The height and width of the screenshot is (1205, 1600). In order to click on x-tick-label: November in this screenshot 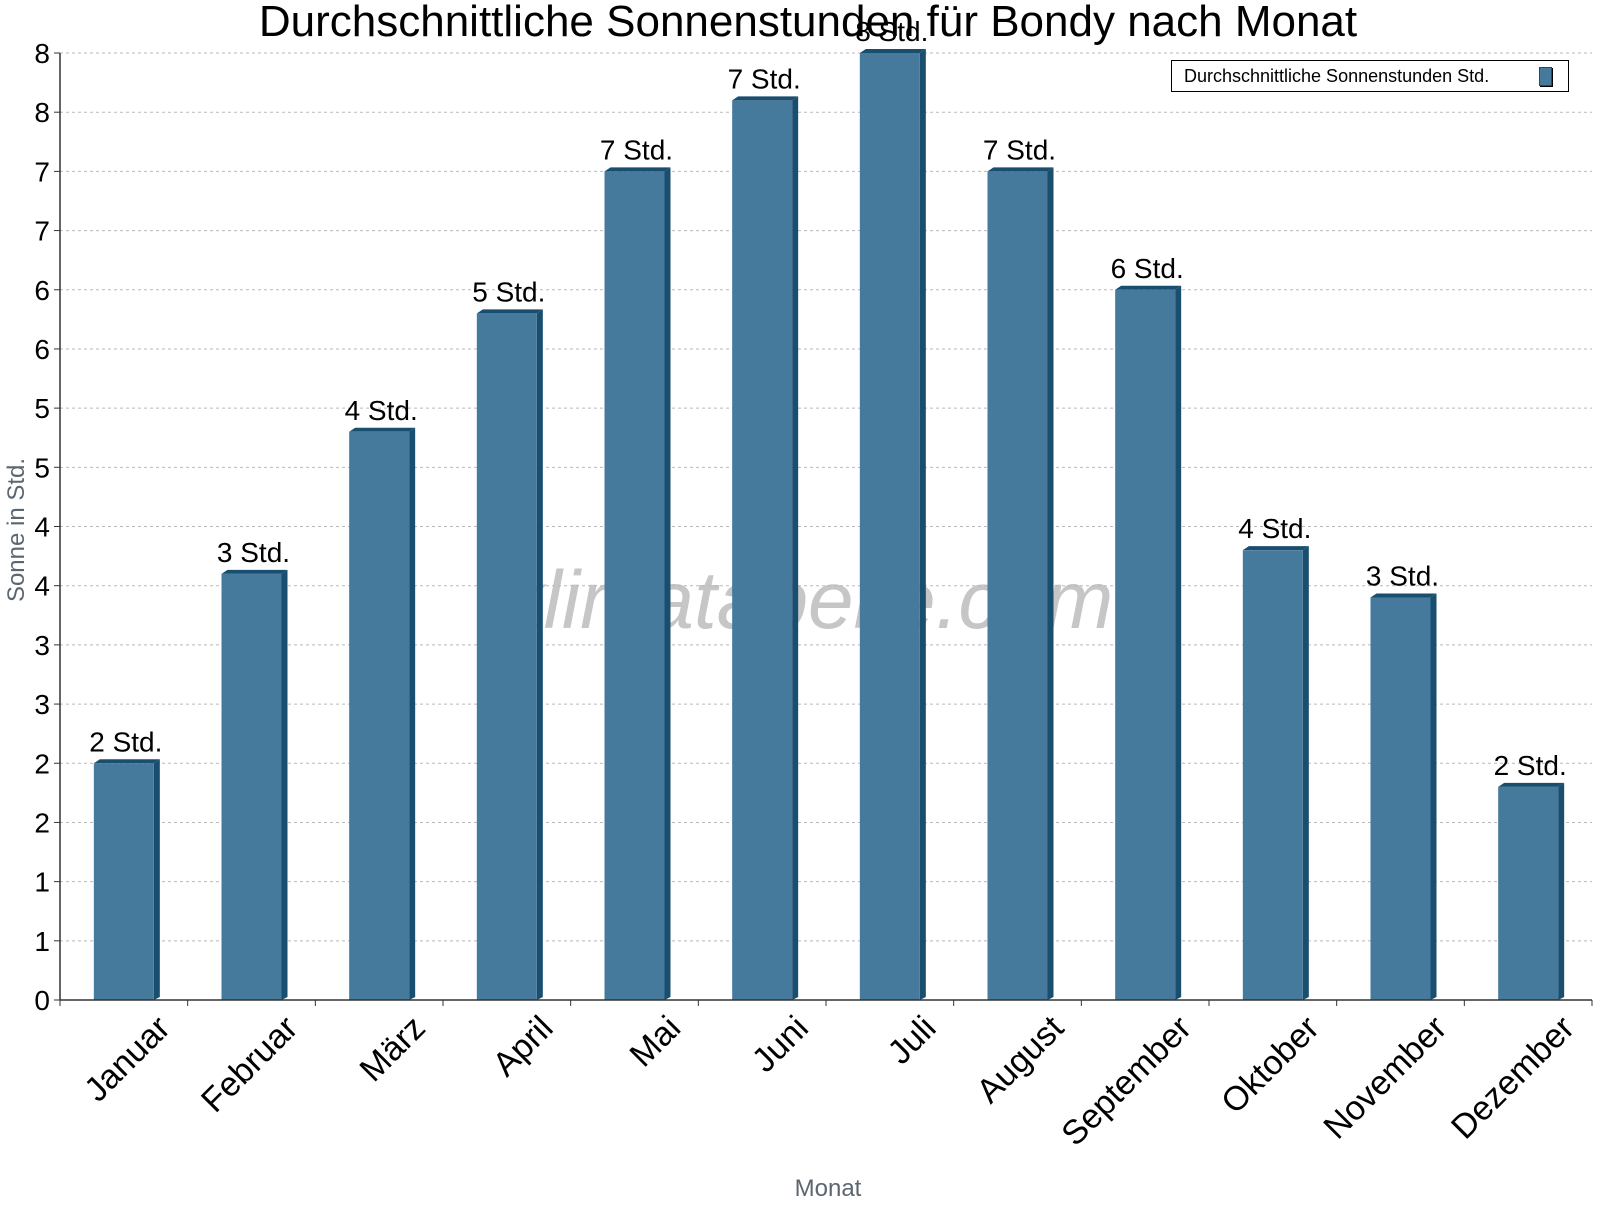, I will do `click(1385, 1078)`.